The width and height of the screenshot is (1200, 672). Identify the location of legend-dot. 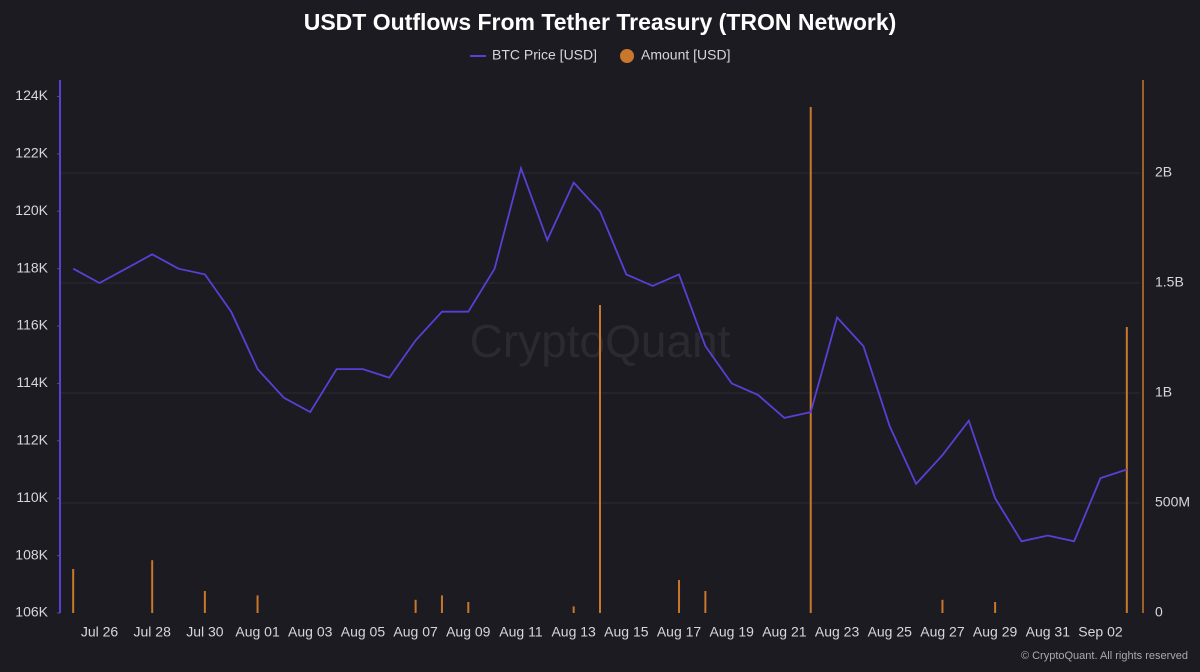
(627, 56).